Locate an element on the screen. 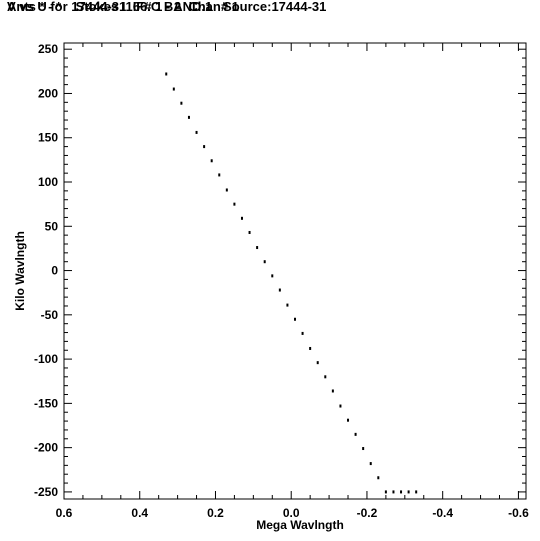 Image resolution: width=540 pixels, height=541 pixels. y-tick-label: 250 is located at coordinates (48, 49).